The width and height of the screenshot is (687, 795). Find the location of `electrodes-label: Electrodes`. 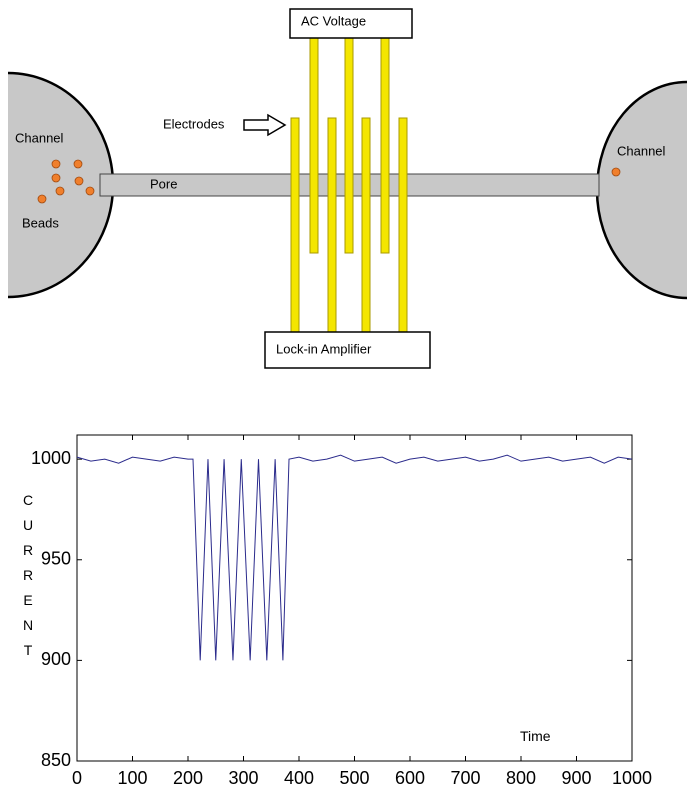

electrodes-label: Electrodes is located at coordinates (194, 123).